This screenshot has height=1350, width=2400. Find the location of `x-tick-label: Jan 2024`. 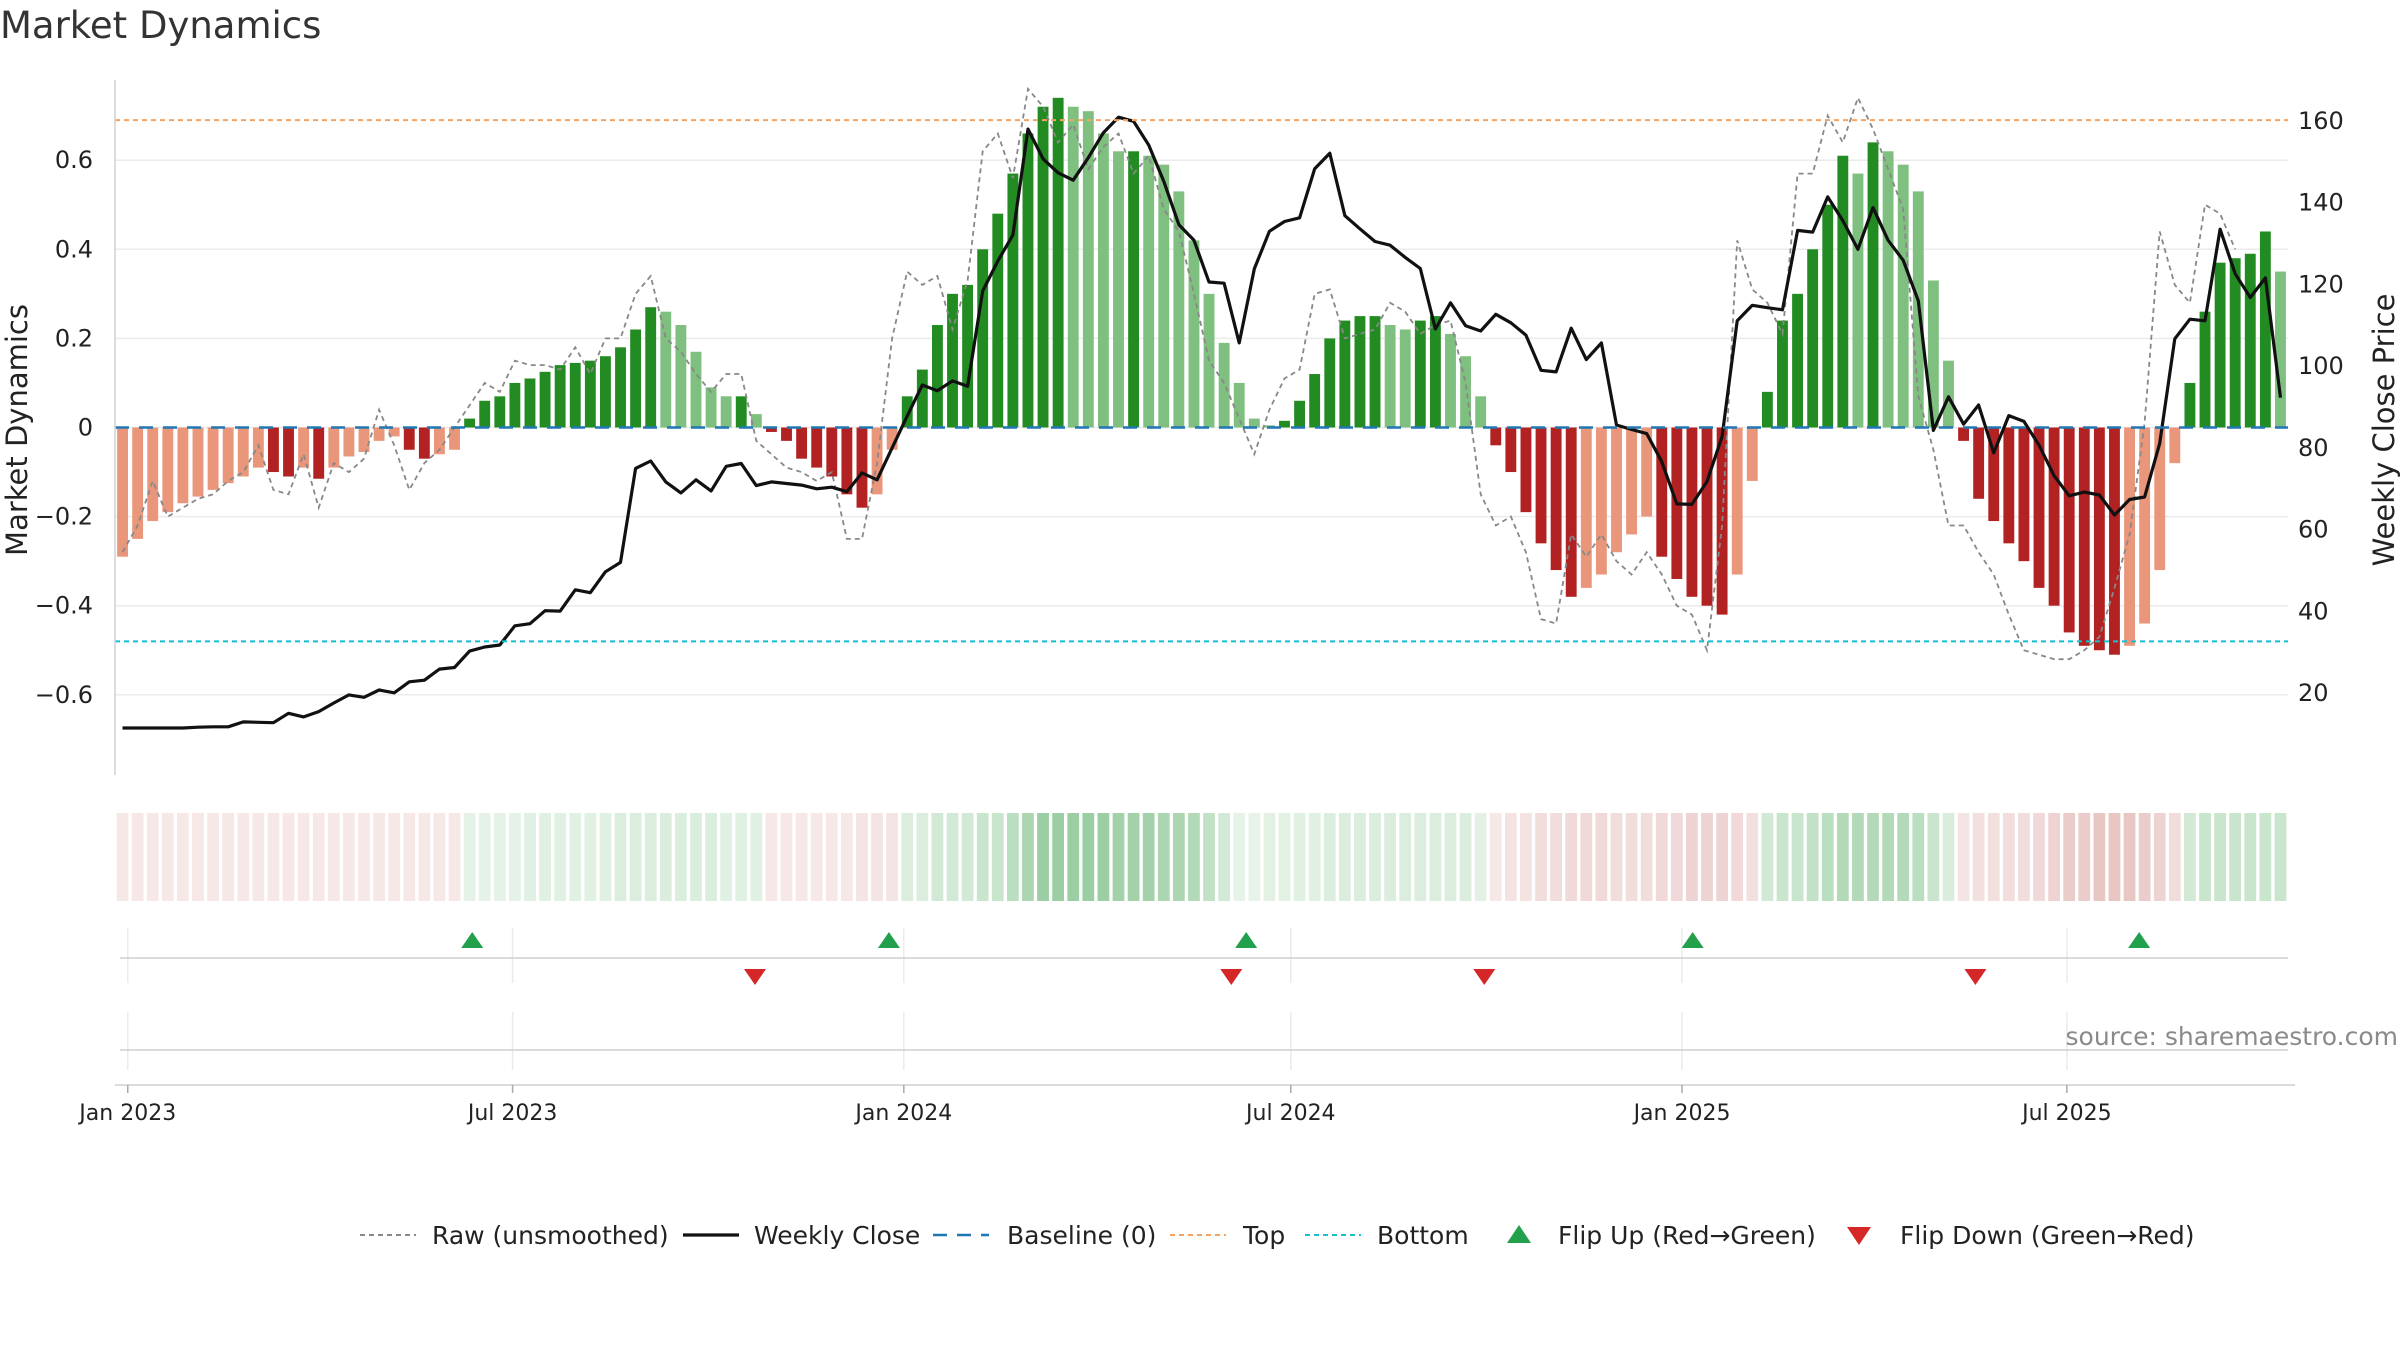

x-tick-label: Jan 2024 is located at coordinates (902, 1113).